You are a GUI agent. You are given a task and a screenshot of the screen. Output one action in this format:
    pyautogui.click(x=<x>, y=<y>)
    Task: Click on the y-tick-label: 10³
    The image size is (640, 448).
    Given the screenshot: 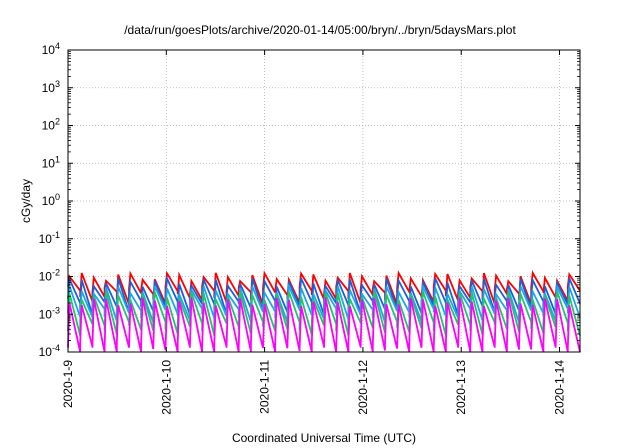 What is the action you would take?
    pyautogui.click(x=51, y=87)
    